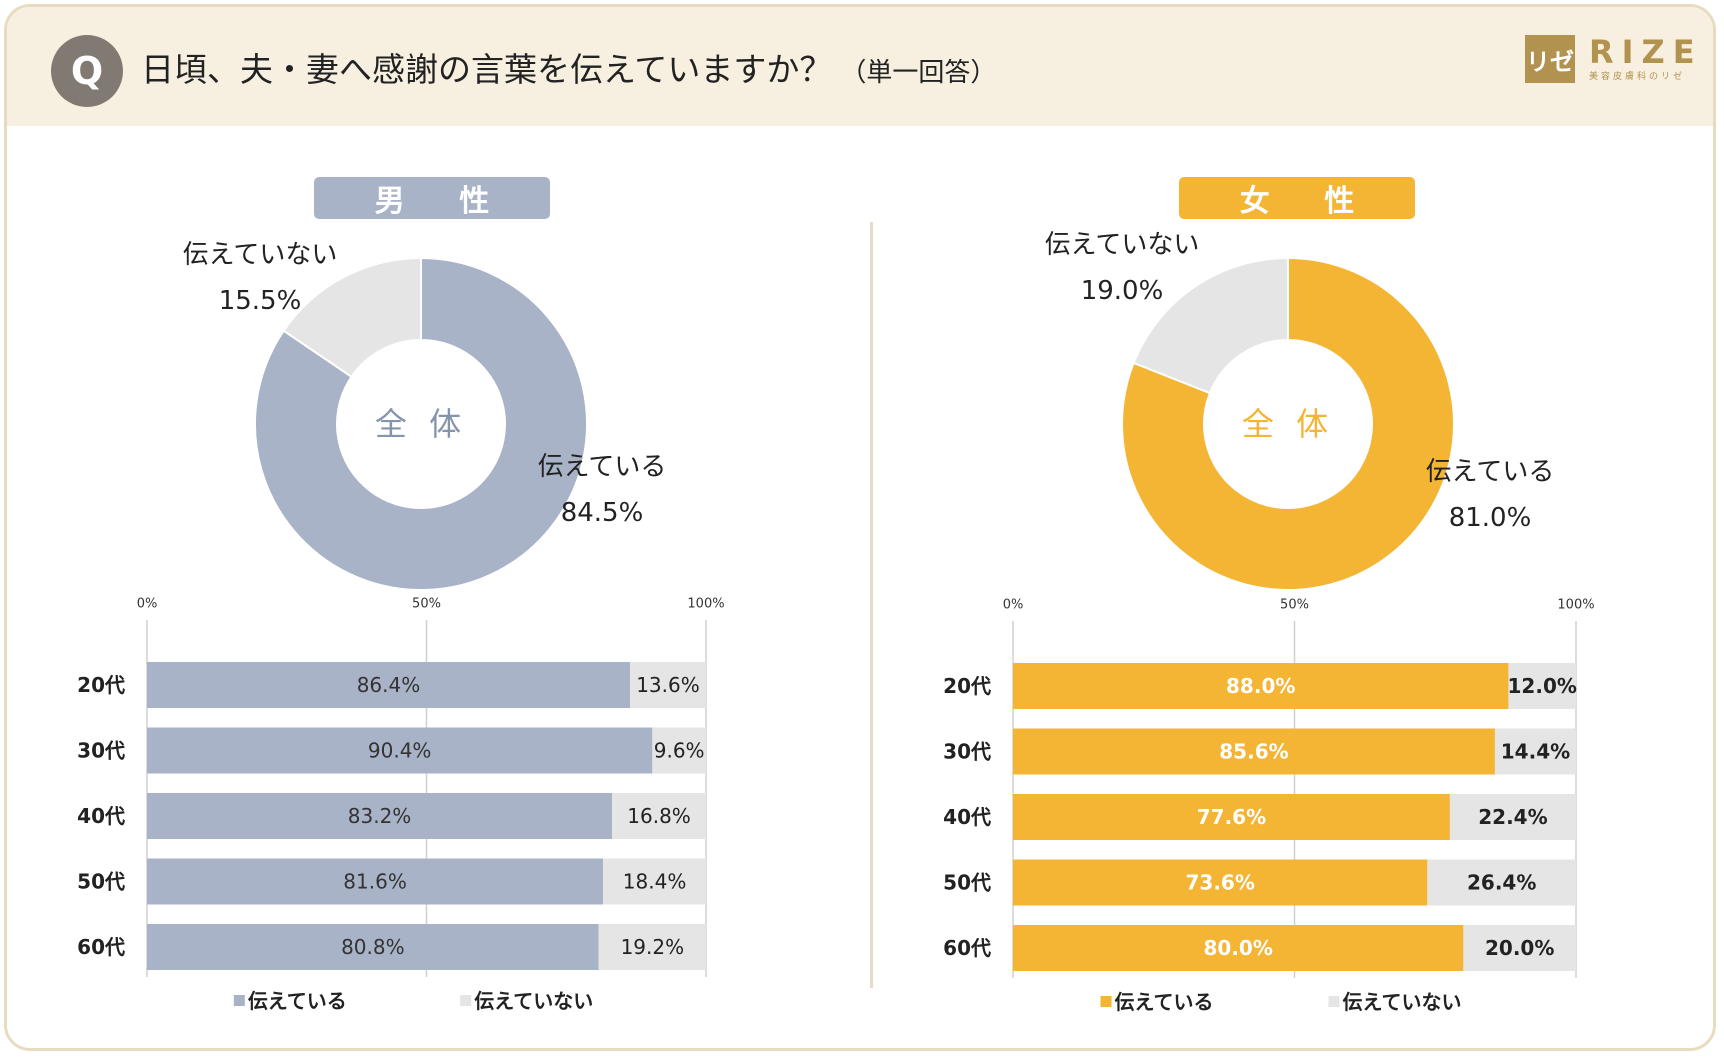  Describe the element at coordinates (1294, 605) in the screenshot. I see `female-bars-tick-label: 50%` at that location.